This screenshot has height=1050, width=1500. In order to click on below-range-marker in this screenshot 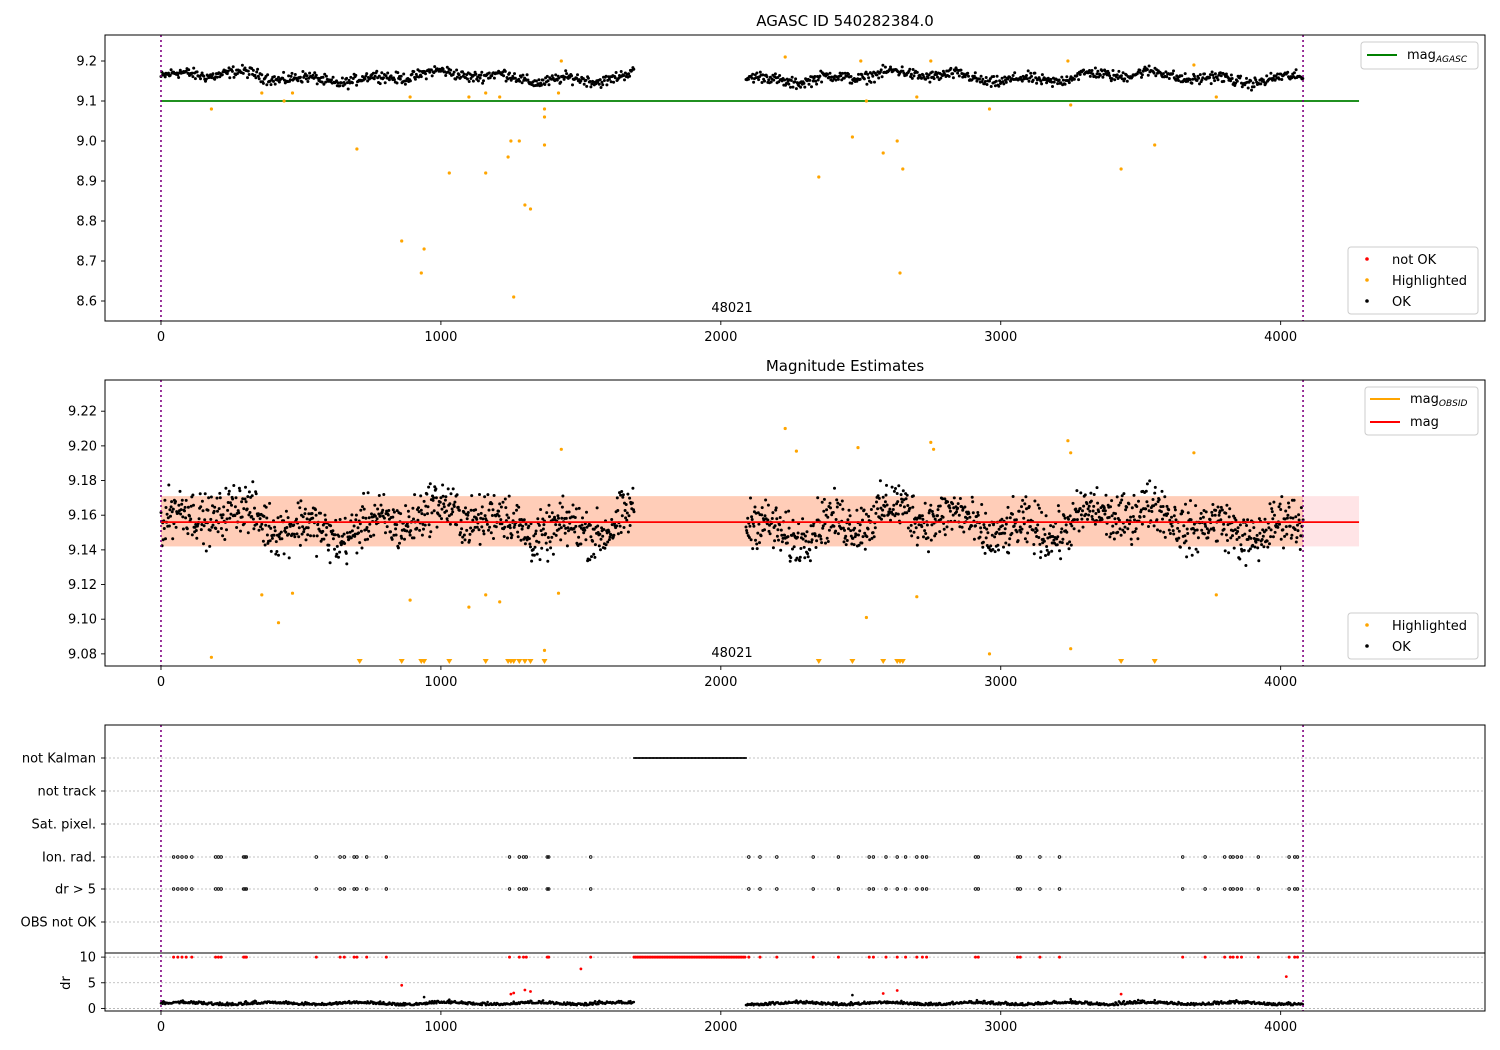, I will do `click(544, 661)`.